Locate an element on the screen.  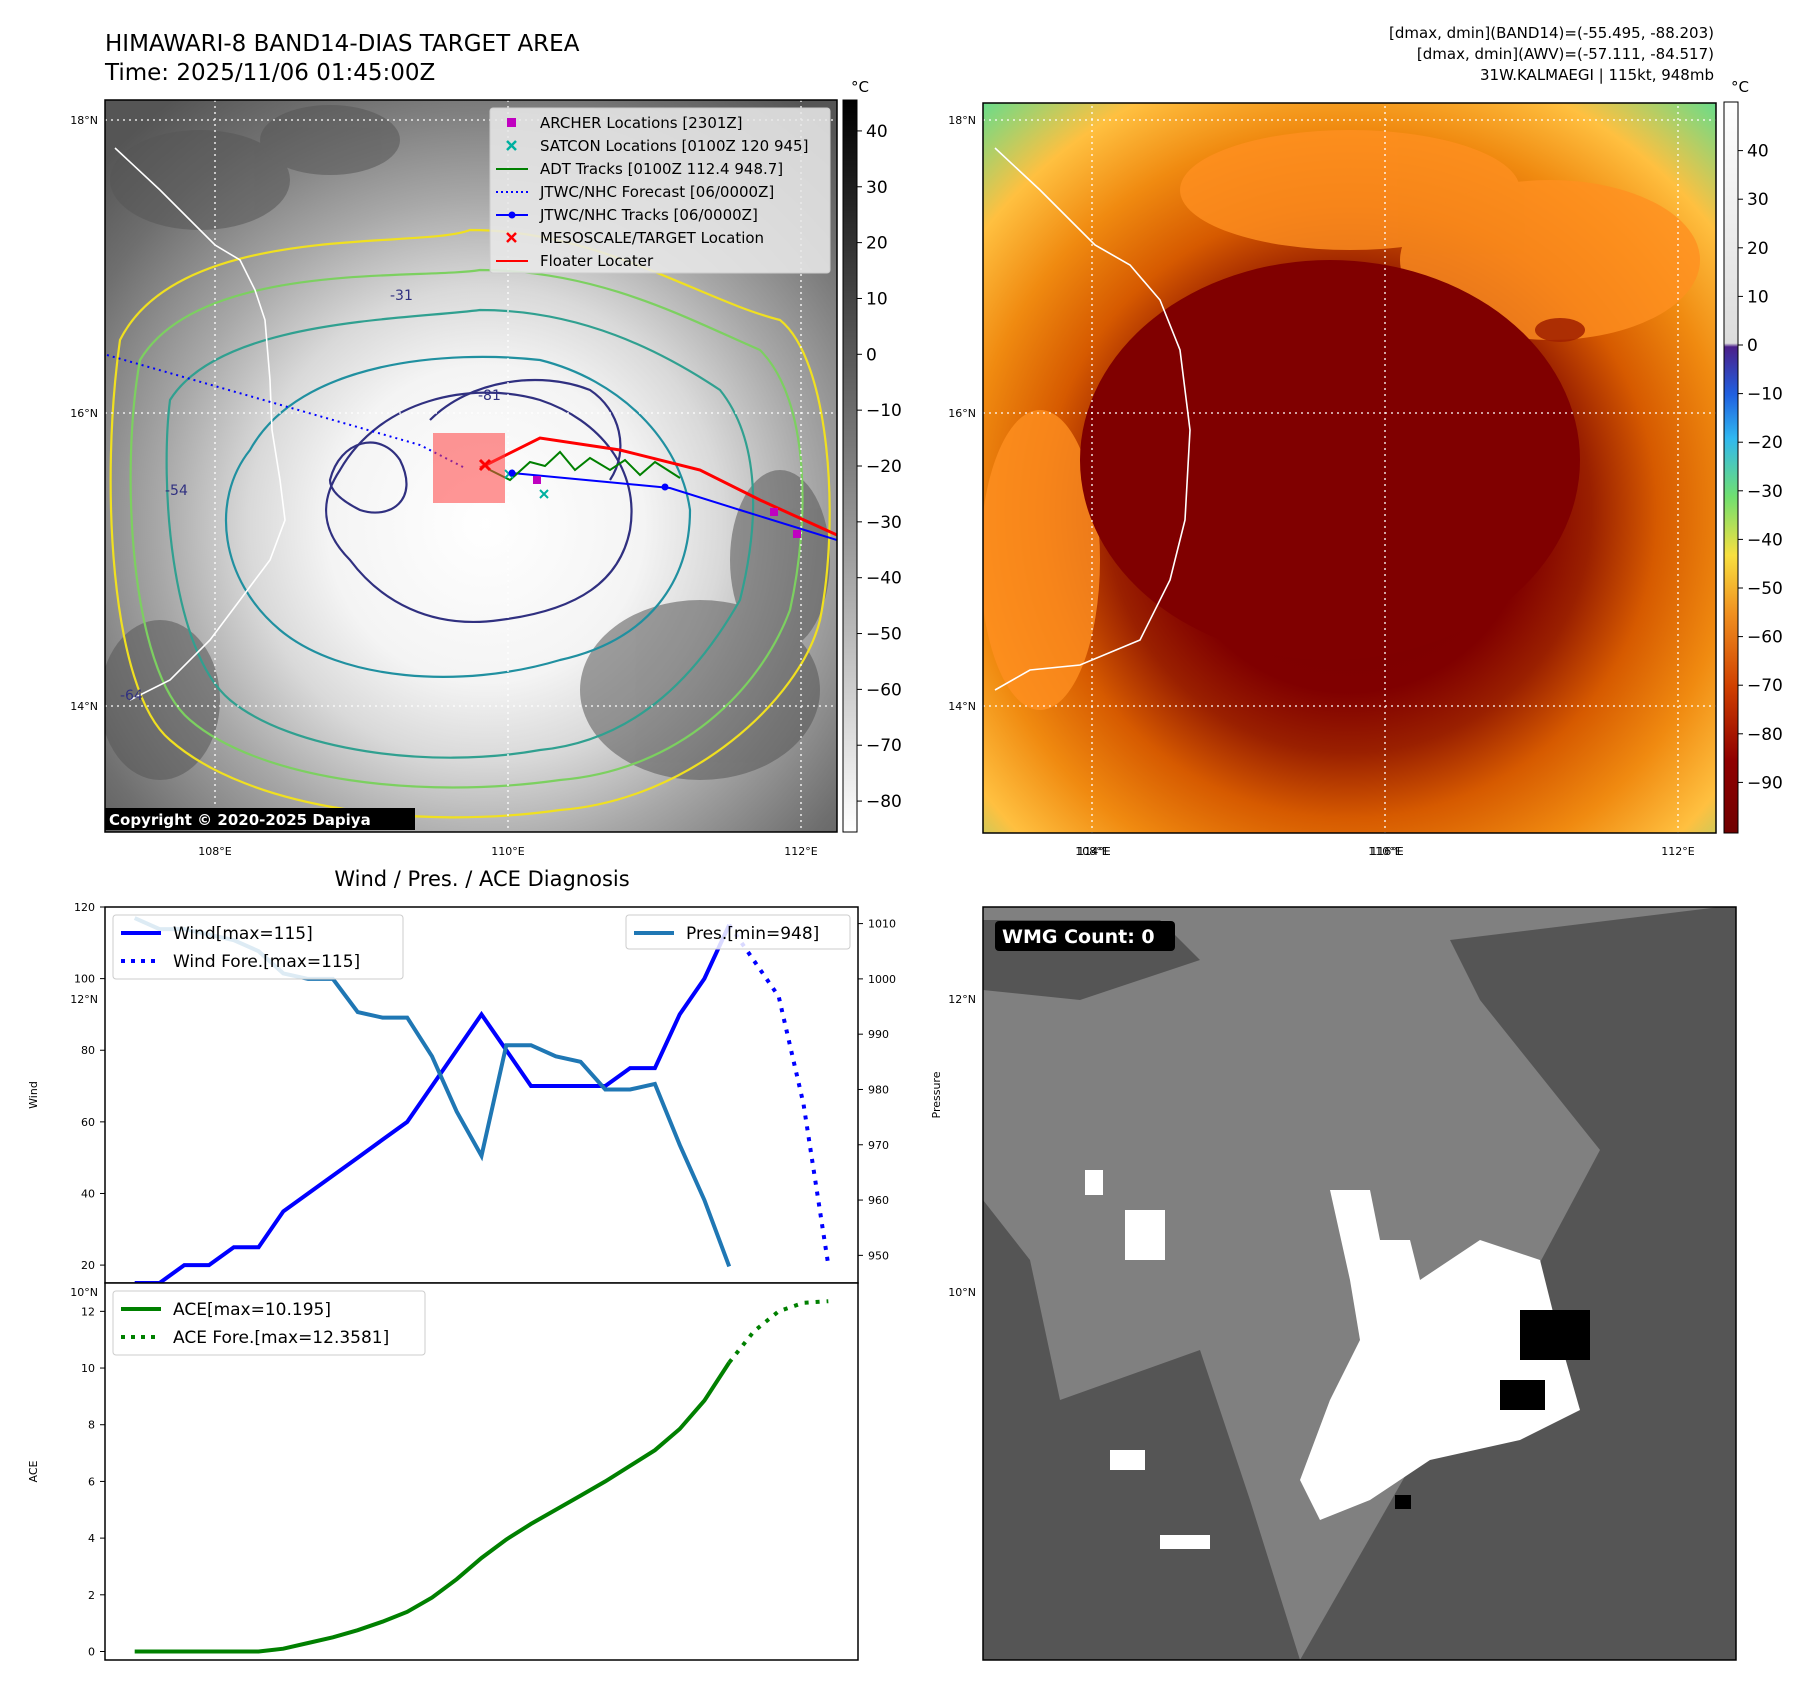
gray-colorbar-tick: −80 is located at coordinates (884, 802).